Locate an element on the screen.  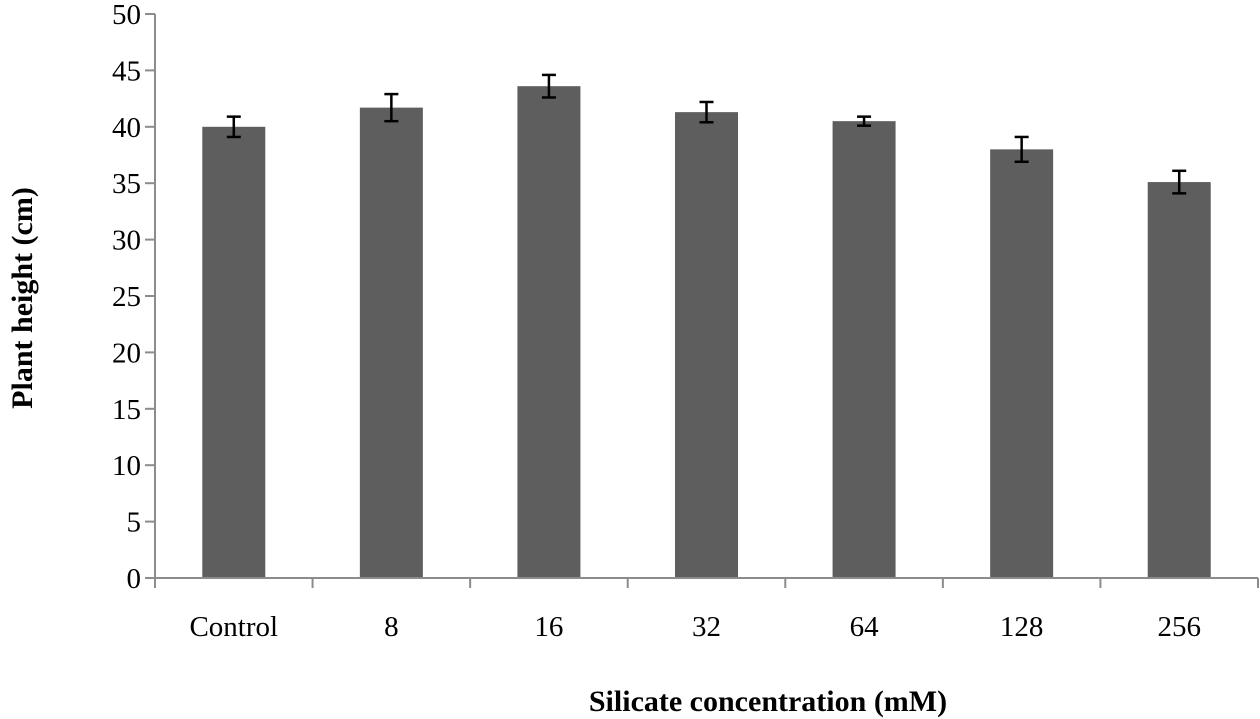
y-tick-label: 10 is located at coordinates (126, 466).